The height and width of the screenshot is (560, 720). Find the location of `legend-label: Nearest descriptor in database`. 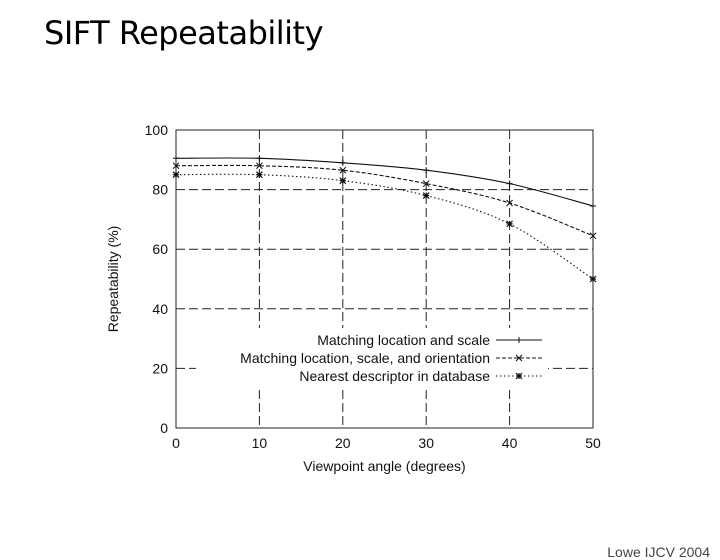

legend-label: Nearest descriptor in database is located at coordinates (394, 376).